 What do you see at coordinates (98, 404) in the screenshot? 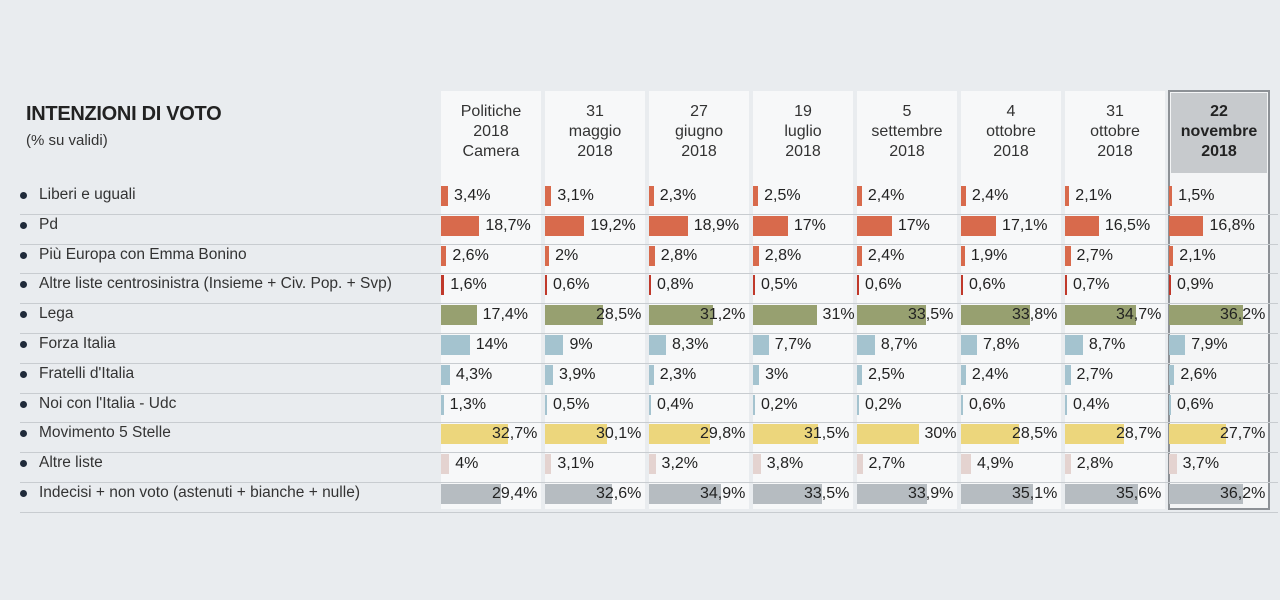
I see `row-label: Noi con l'Italia - Udc` at bounding box center [98, 404].